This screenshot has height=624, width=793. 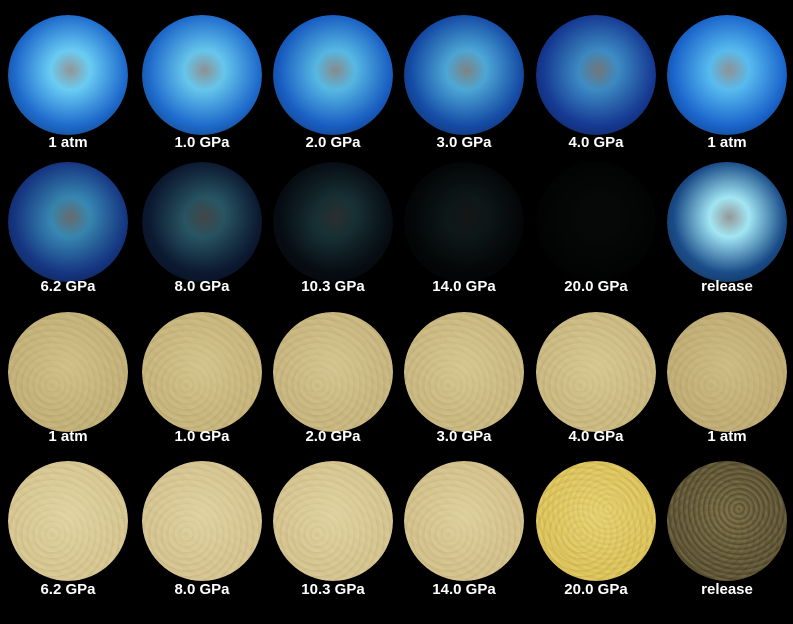 I want to click on sample-cell: 4.0 GPa, so click(x=596, y=387).